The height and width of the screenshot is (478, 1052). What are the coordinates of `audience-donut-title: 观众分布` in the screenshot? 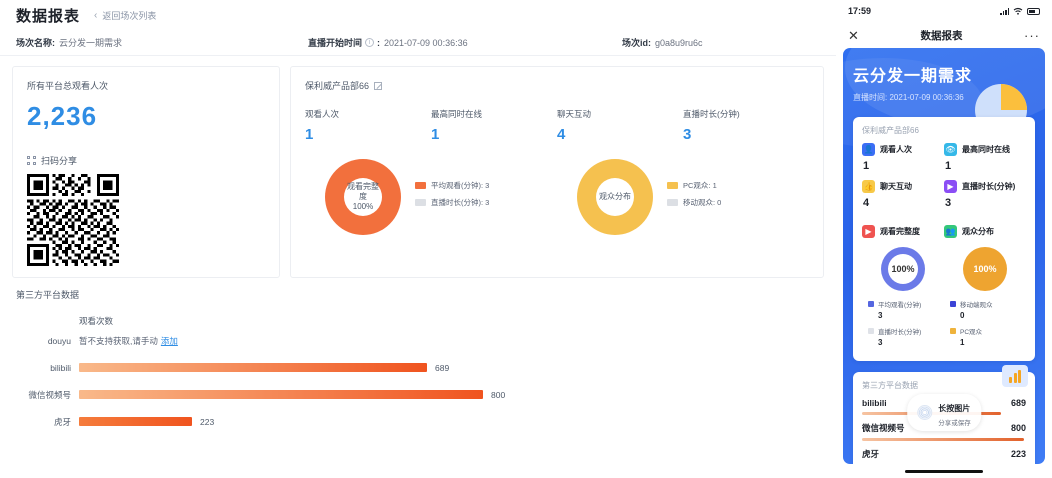 It's located at (615, 196).